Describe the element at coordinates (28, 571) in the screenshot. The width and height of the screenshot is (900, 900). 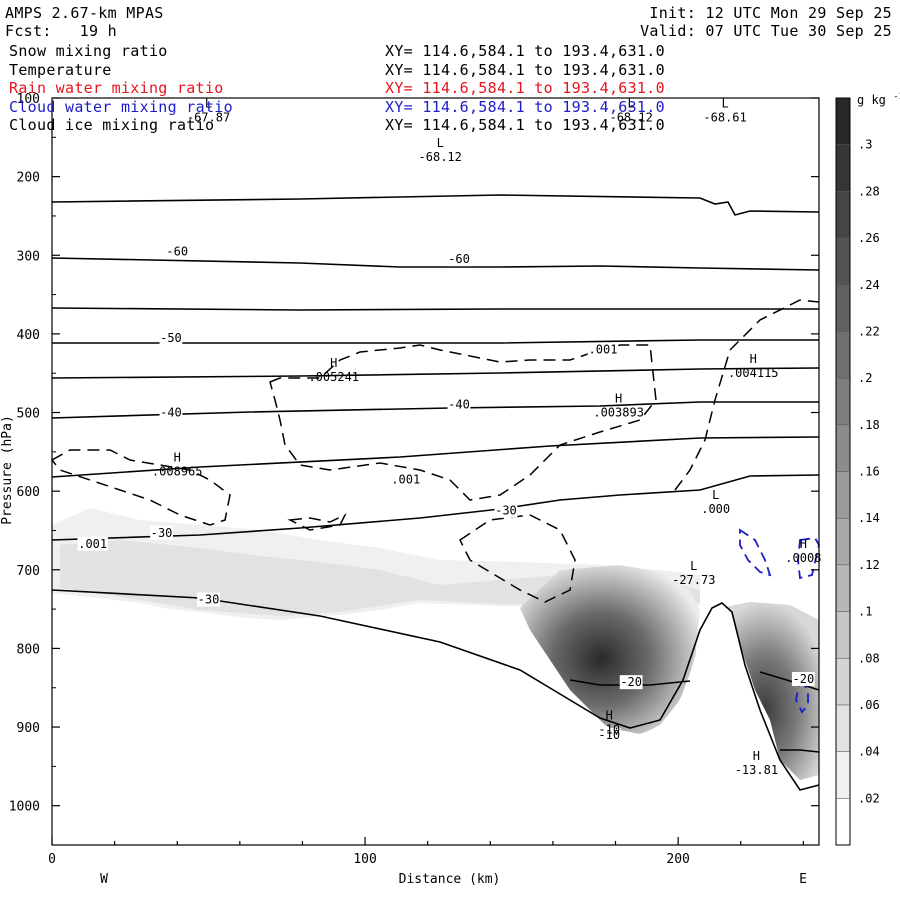
I see `y-tick-label: 700` at that location.